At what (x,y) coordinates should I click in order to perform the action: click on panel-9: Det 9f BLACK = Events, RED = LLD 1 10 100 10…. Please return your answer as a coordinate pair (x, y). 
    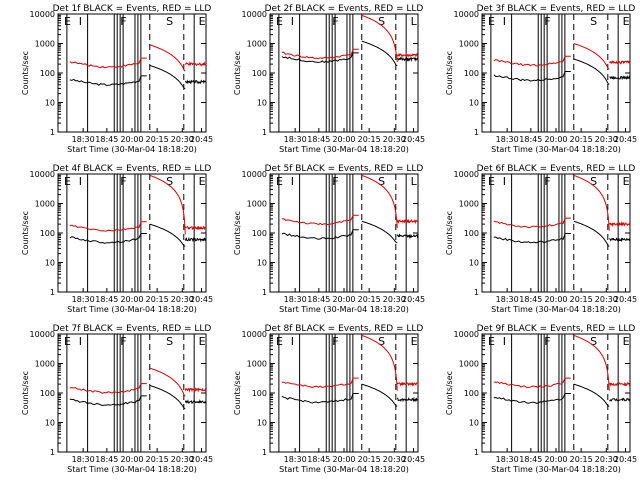
    Looking at the image, I should click on (541, 399).